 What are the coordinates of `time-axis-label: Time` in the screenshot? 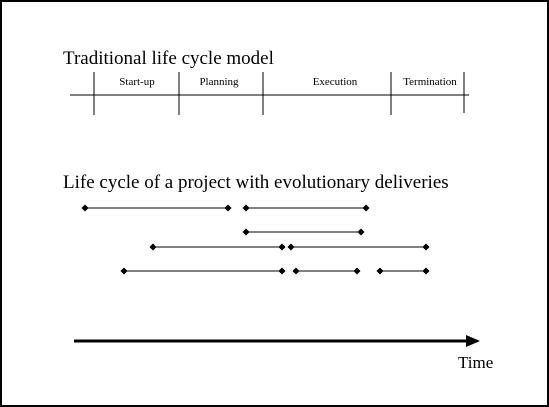 It's located at (476, 362).